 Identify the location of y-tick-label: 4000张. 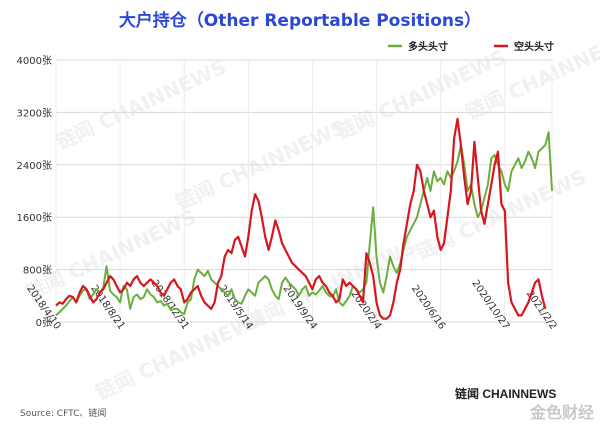
(34, 61).